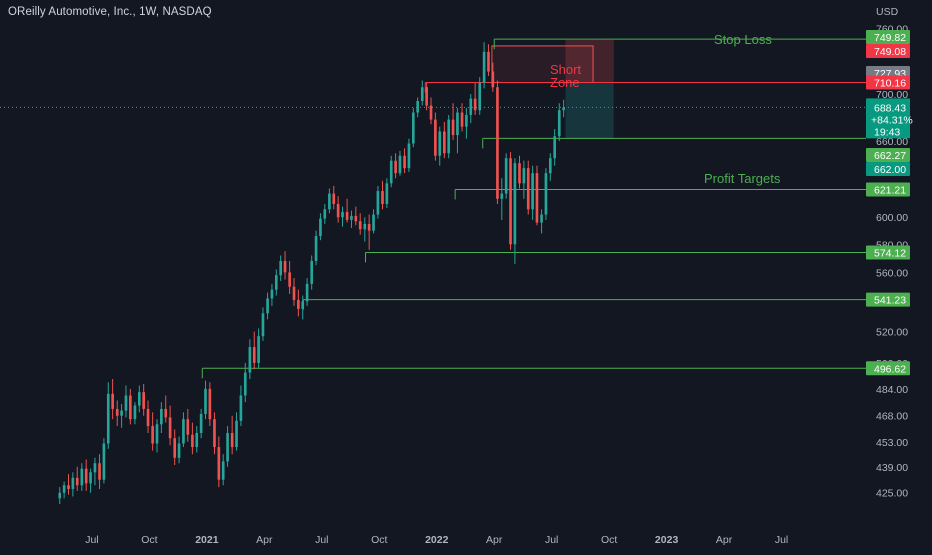  What do you see at coordinates (892, 494) in the screenshot?
I see `y-tick-label: 425.00` at bounding box center [892, 494].